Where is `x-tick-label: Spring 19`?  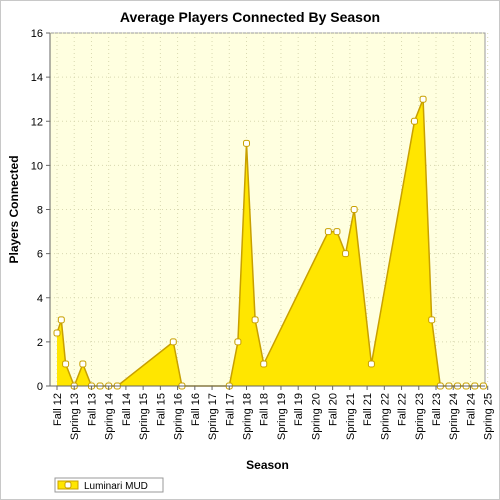
x-tick-label: Spring 19 is located at coordinates (282, 416).